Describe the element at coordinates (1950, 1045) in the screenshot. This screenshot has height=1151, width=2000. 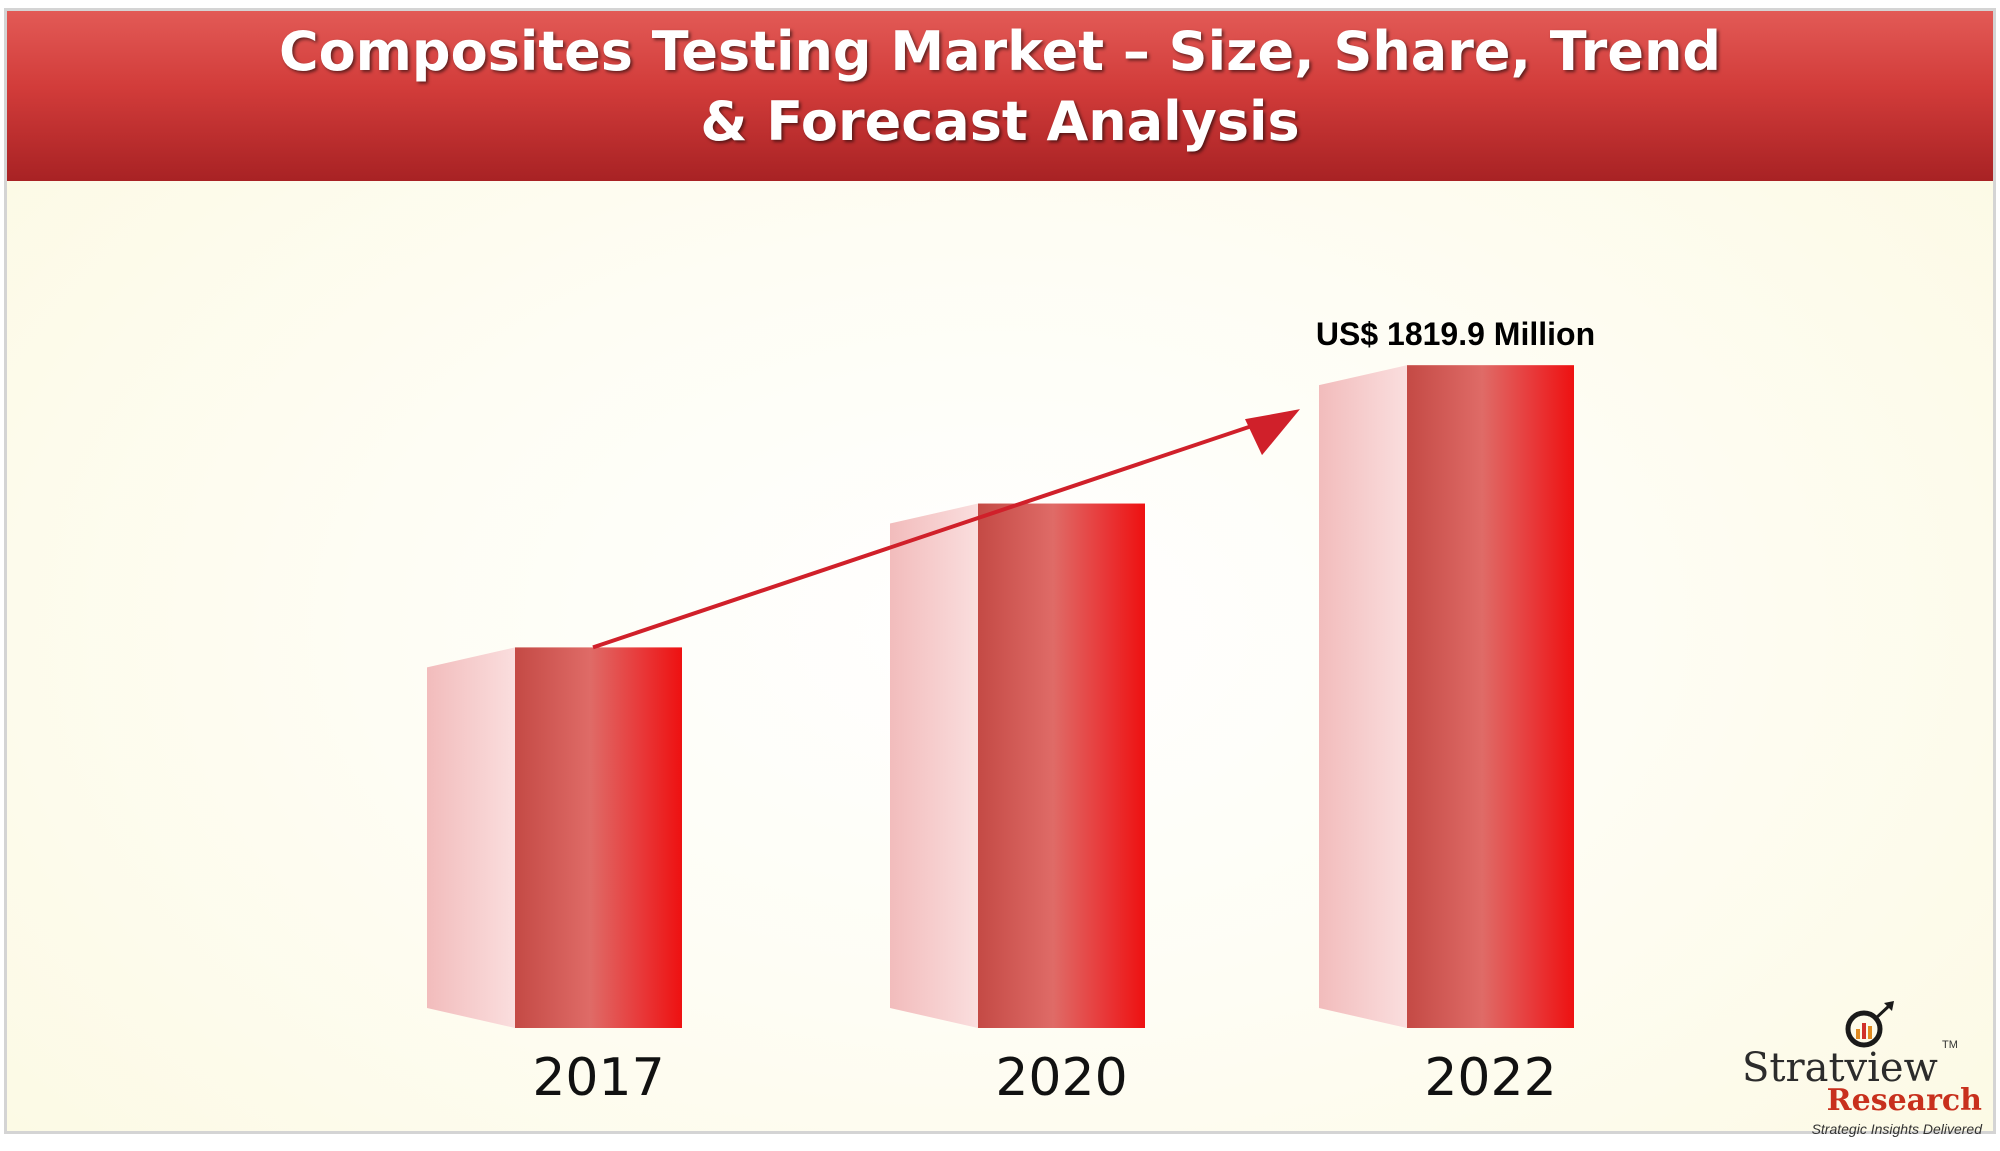
I see `logo-trademark: TM` at that location.